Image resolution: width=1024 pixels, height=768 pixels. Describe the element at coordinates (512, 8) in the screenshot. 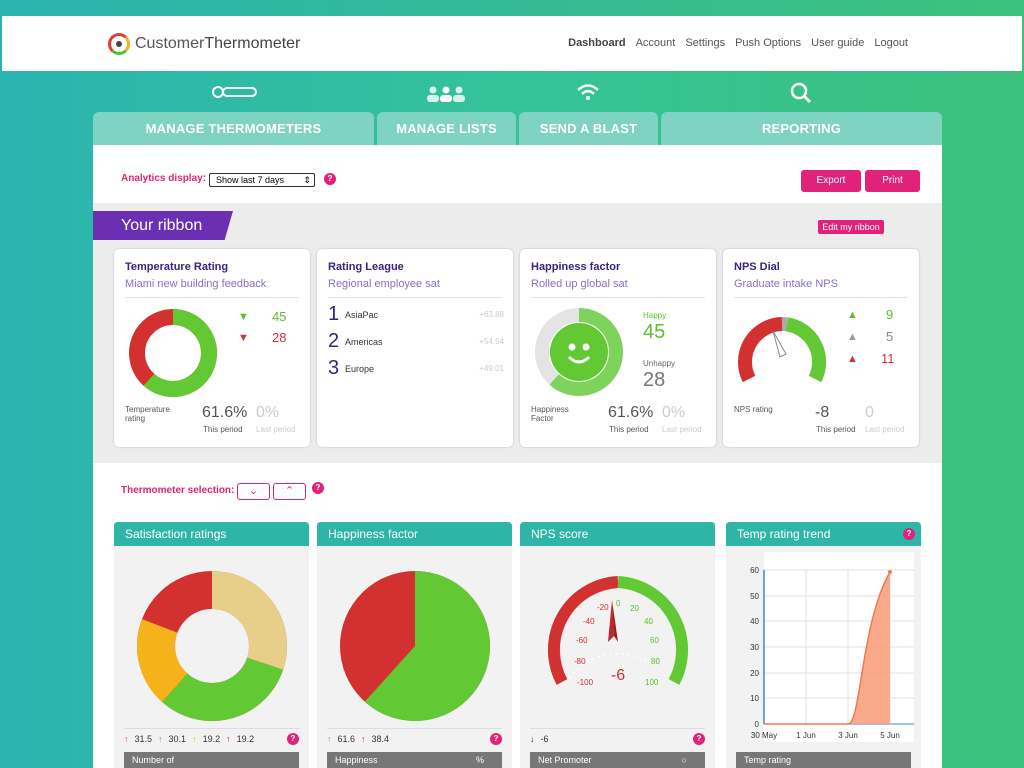

I see `top-accent-bar` at that location.